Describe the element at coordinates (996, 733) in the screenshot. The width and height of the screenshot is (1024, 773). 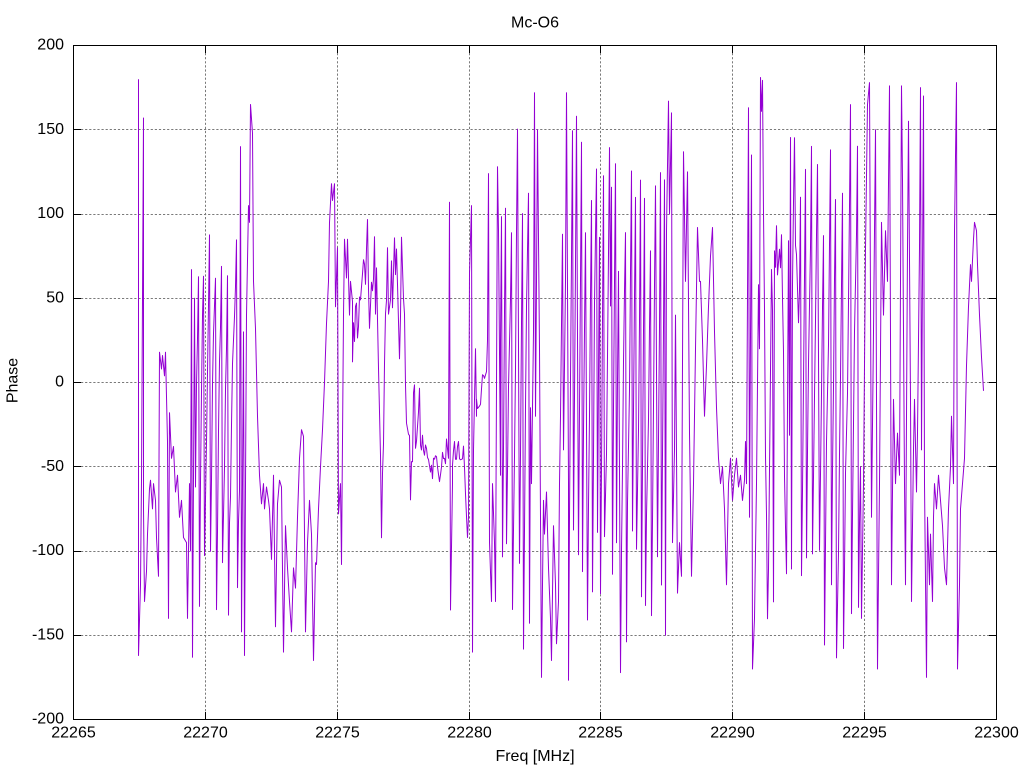
I see `svg-text: 22300` at that location.